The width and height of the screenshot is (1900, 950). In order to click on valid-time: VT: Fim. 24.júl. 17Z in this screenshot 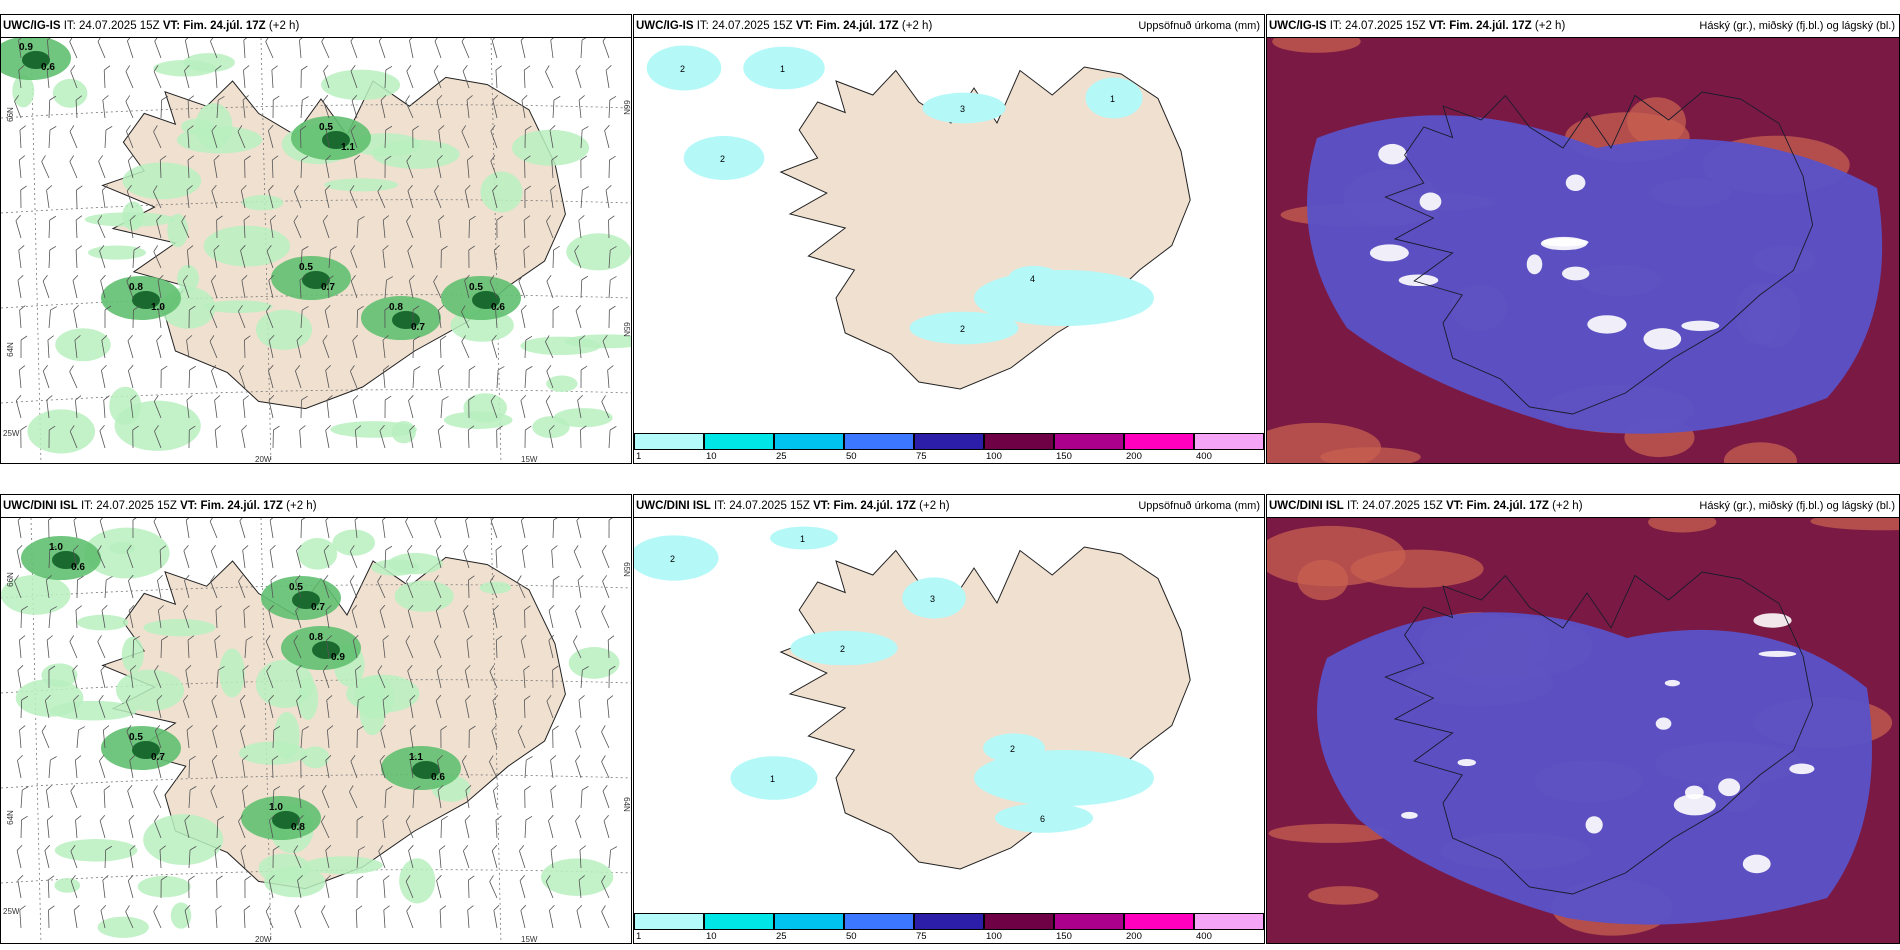, I will do `click(231, 506)`.